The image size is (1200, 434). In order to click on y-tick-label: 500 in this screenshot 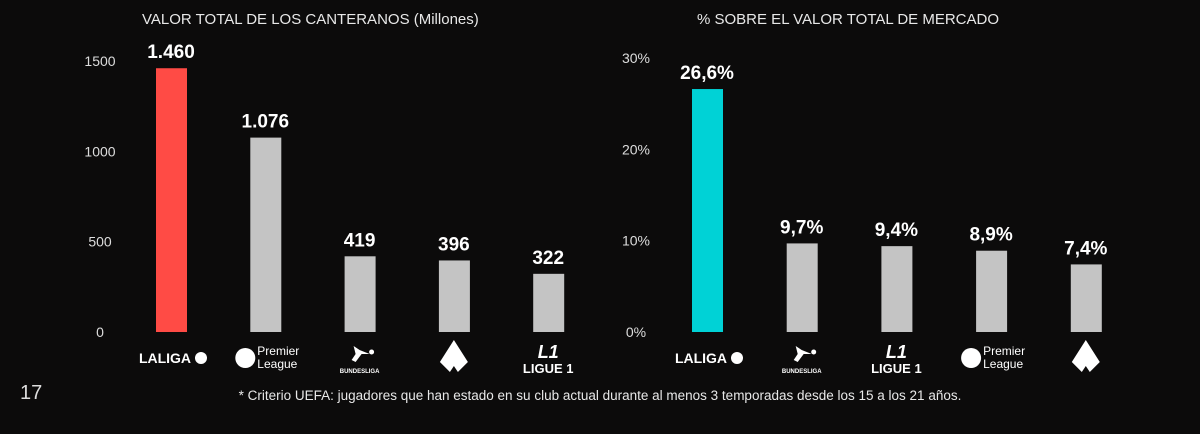, I will do `click(100, 242)`.